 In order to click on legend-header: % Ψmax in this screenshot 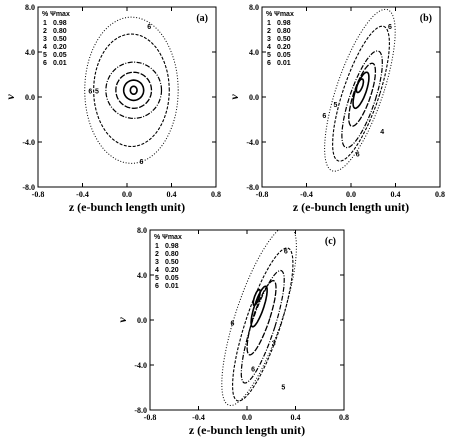, I will do `click(168, 237)`.